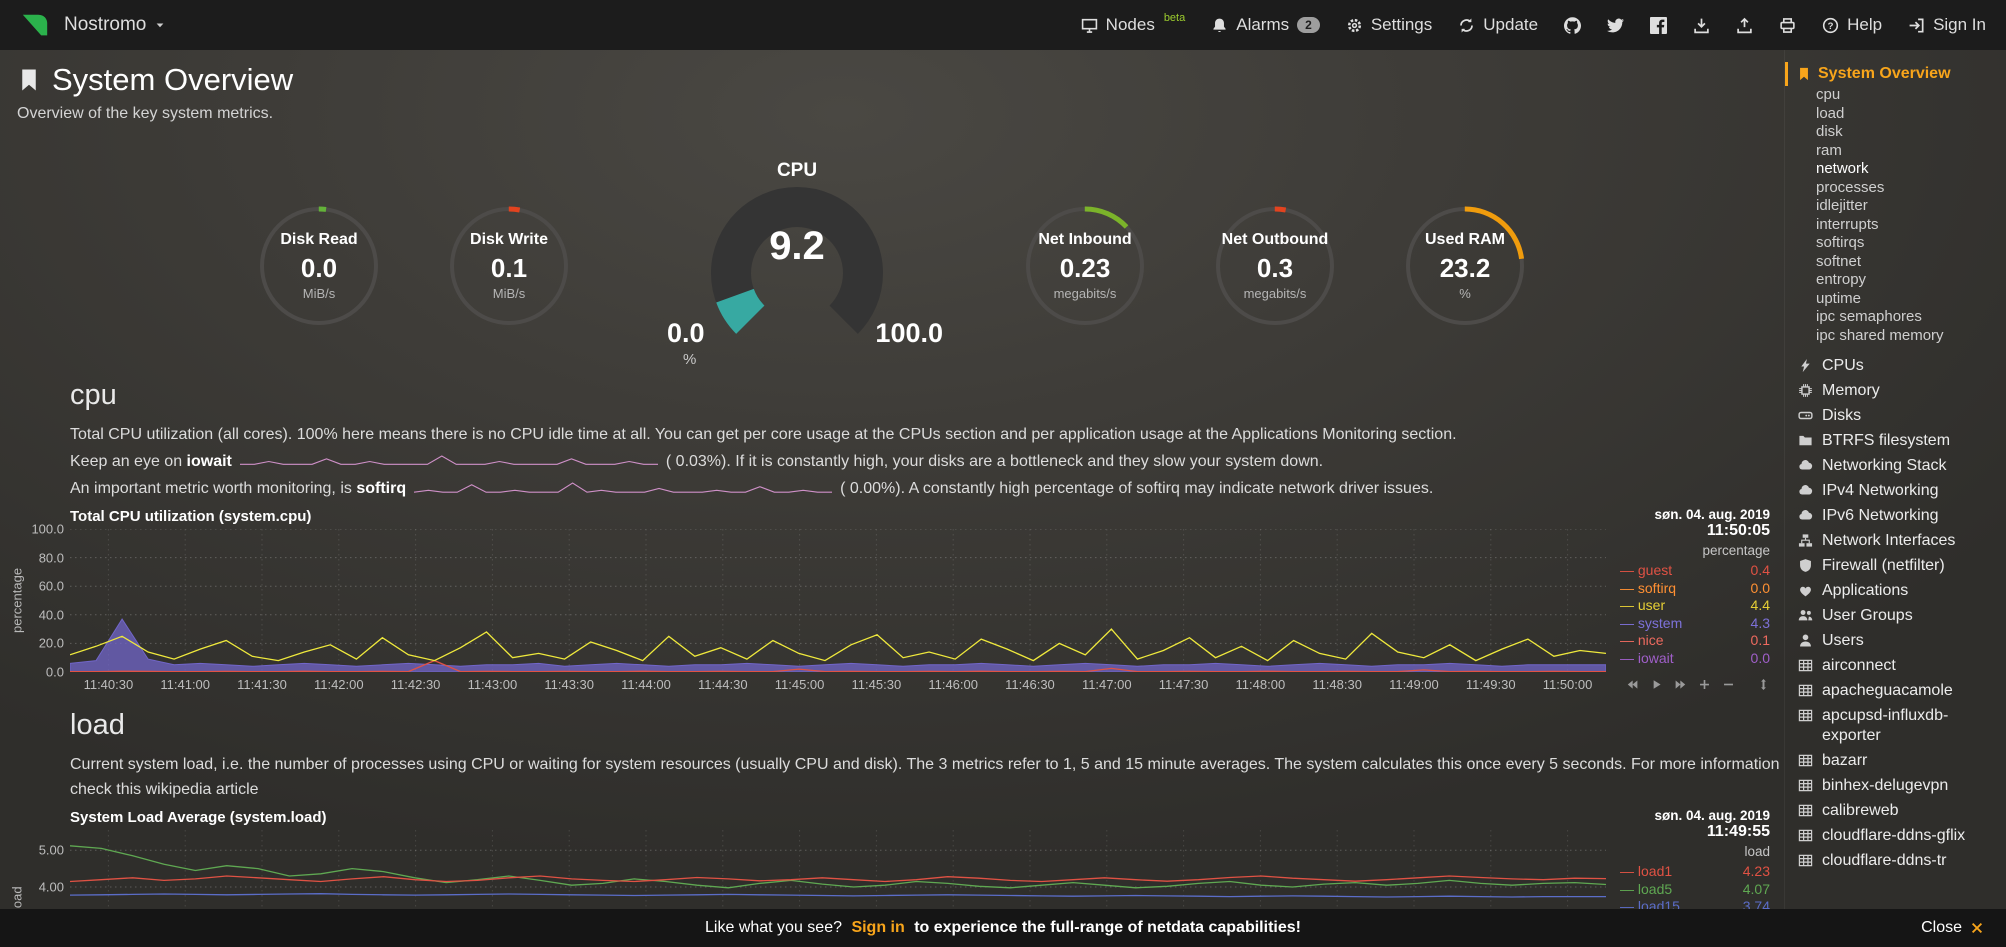 The image size is (2006, 947). I want to click on sidebar-item-disk: disk, so click(1829, 131).